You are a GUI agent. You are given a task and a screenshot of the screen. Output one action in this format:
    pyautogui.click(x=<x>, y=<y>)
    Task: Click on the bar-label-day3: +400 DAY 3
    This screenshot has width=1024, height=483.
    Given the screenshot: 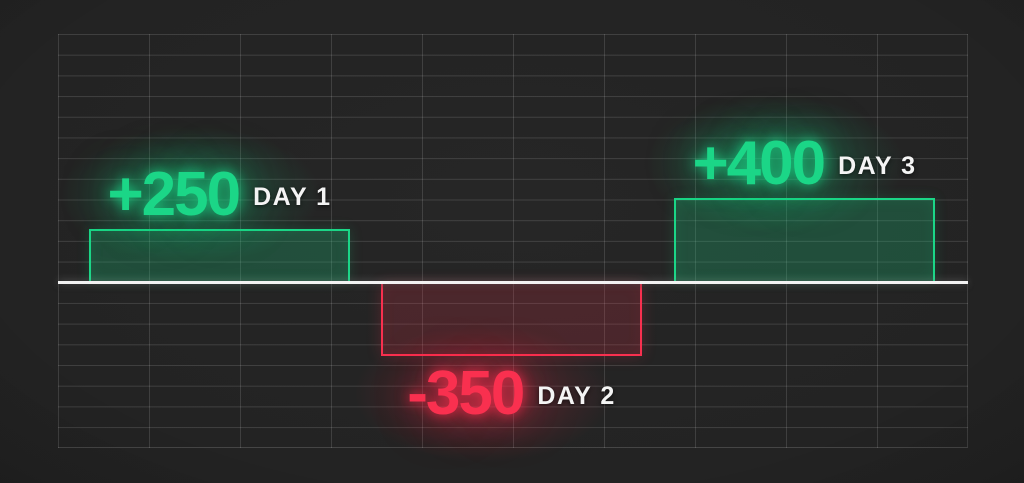 What is the action you would take?
    pyautogui.click(x=775, y=164)
    